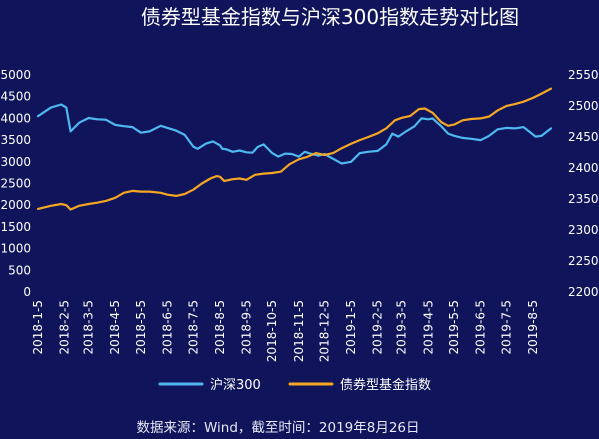 The height and width of the screenshot is (439, 599). Describe the element at coordinates (220, 327) in the screenshot. I see `x-tick-label: 2018-8-5` at that location.